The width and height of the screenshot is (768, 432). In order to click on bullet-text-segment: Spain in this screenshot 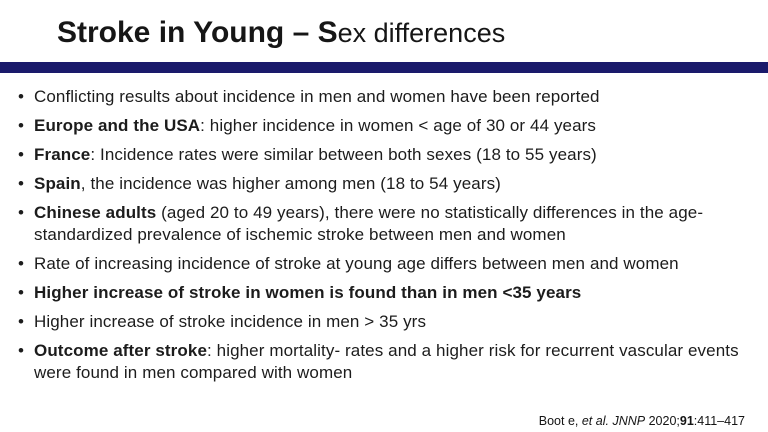, I will do `click(57, 183)`.